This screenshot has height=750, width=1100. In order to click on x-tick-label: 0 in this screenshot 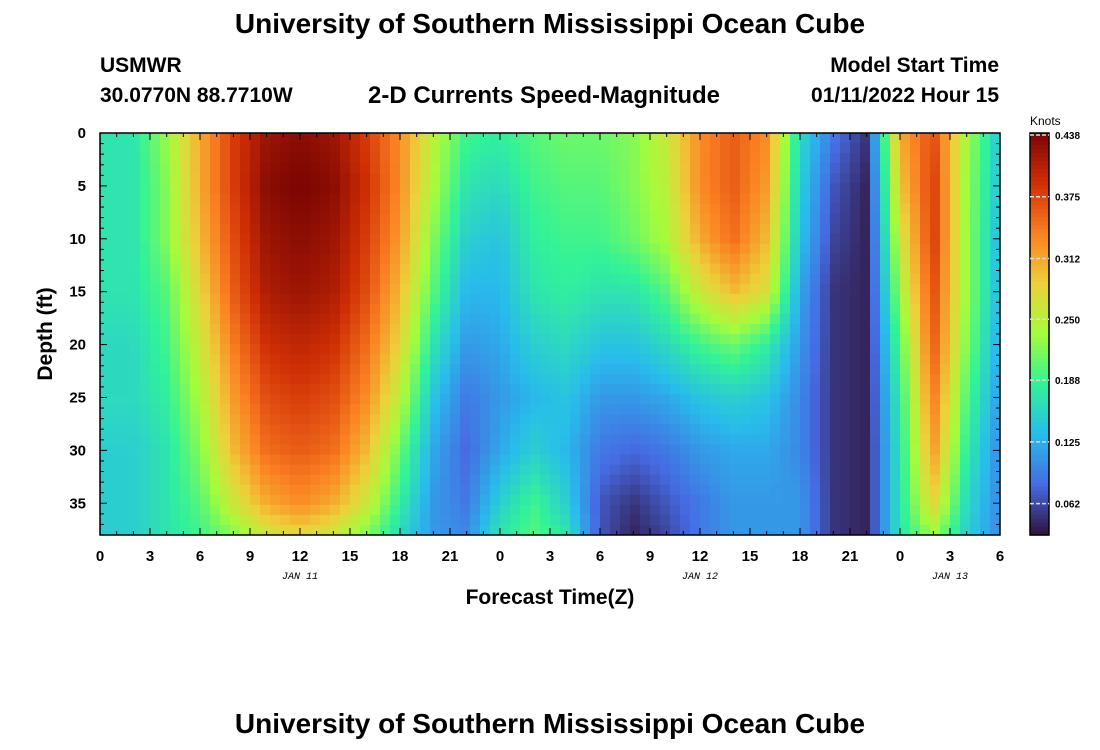, I will do `click(500, 556)`.